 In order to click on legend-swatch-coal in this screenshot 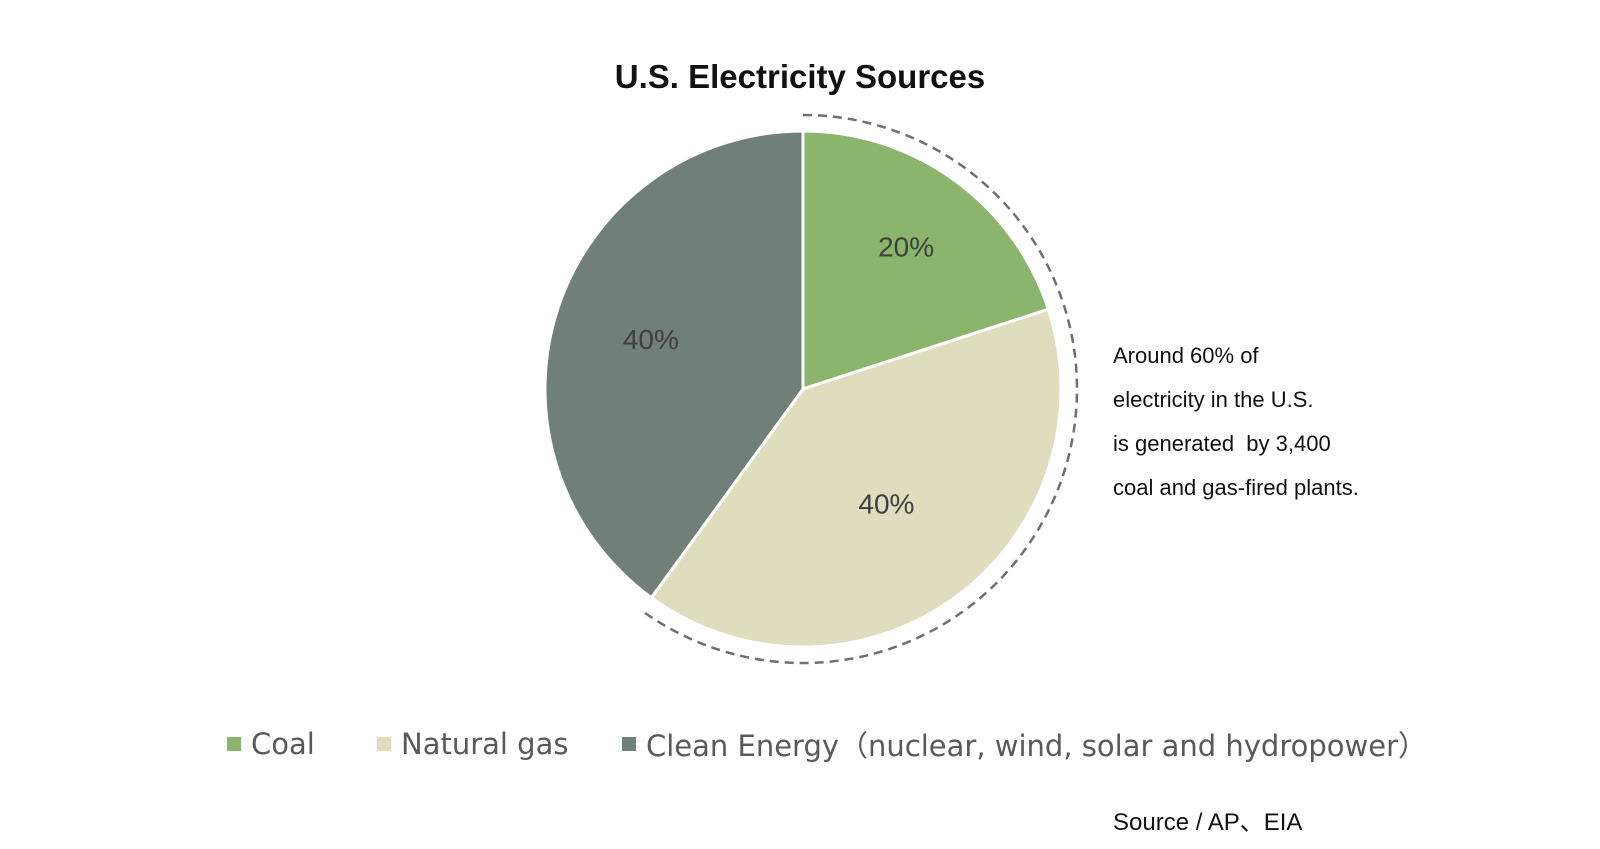, I will do `click(234, 744)`.